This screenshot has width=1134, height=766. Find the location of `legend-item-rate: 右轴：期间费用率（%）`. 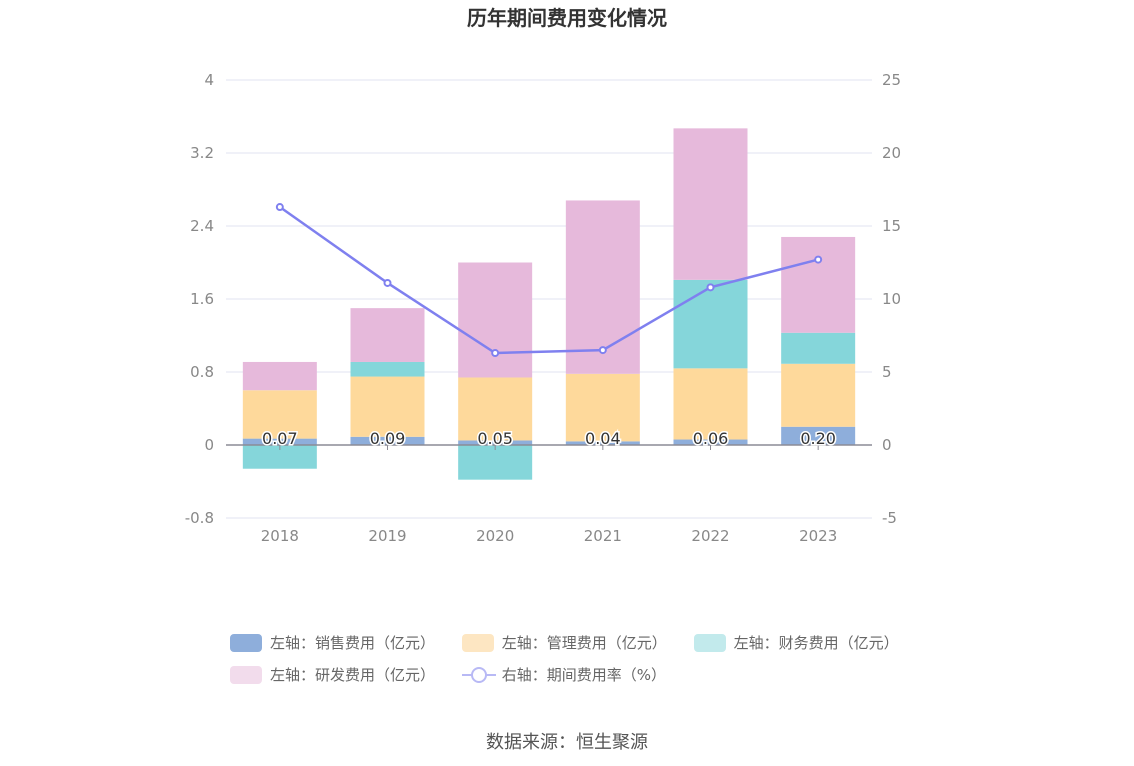

legend-item-rate: 右轴：期间费用率（%） is located at coordinates (564, 674).